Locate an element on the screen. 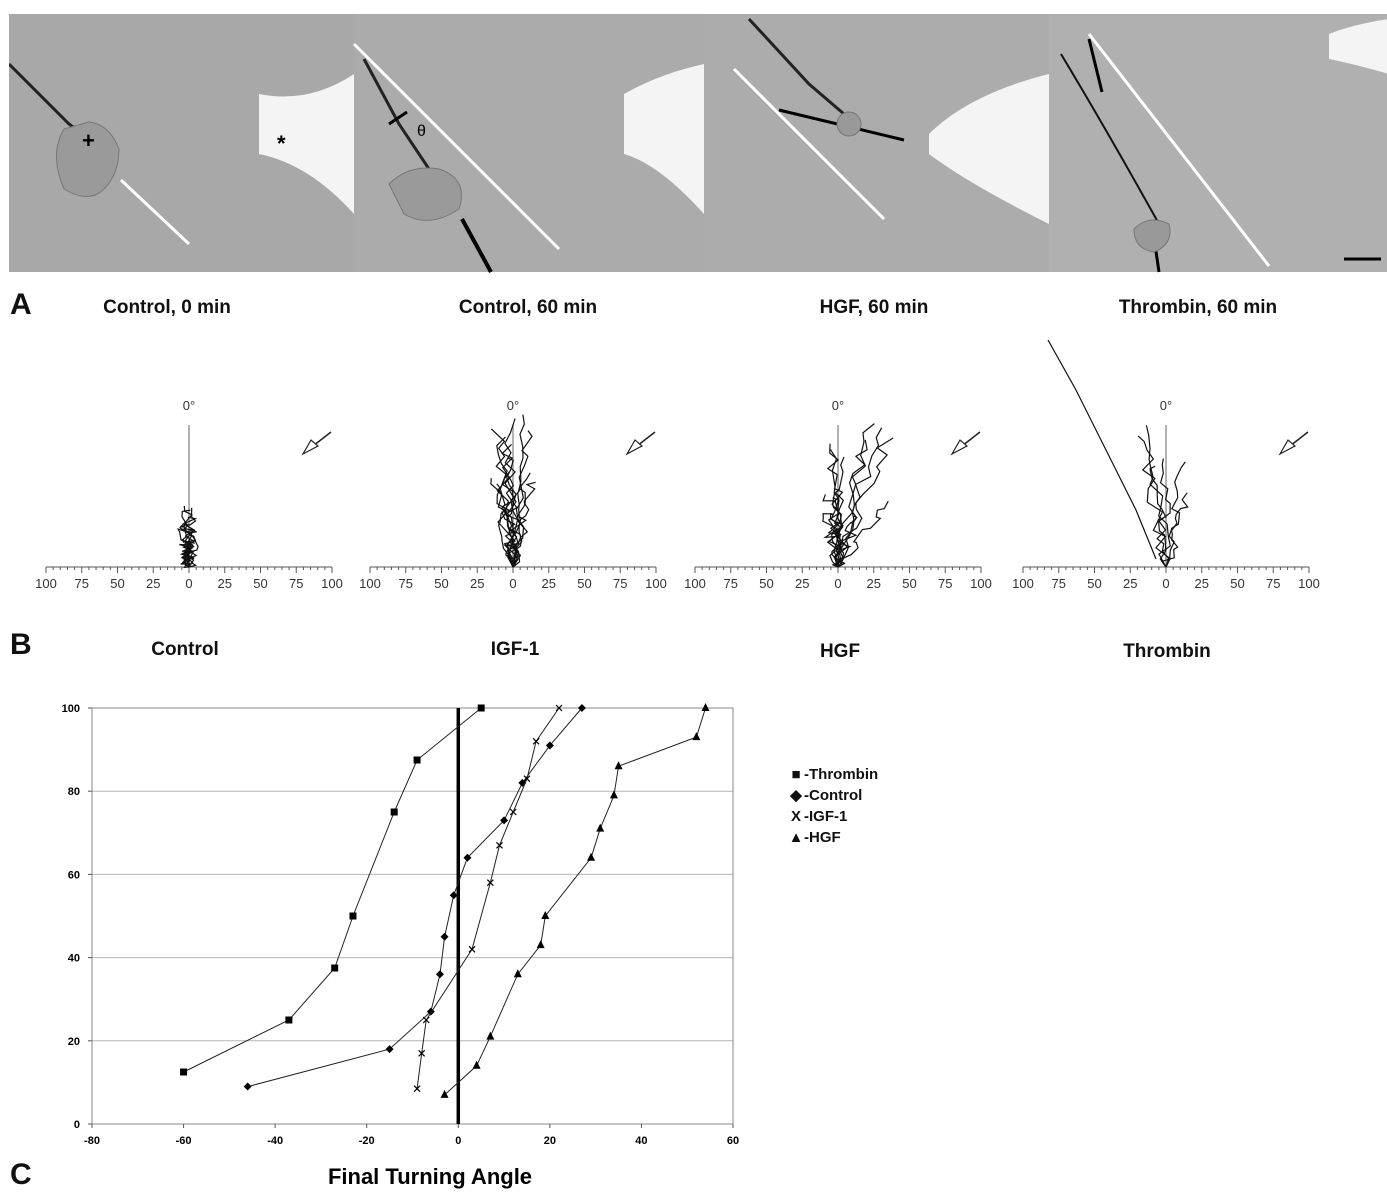 This screenshot has height=1192, width=1387. theta-marker: θ is located at coordinates (421, 131).